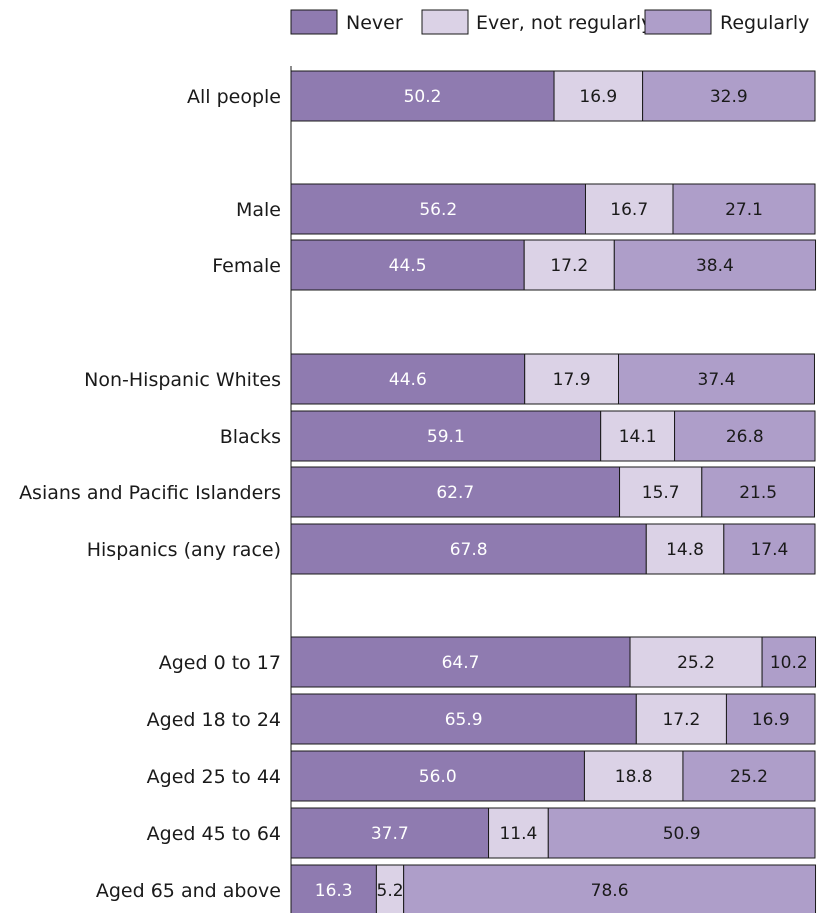 The image size is (822, 913). I want to click on legend-item-ever-not-regularly: Ever, not regularly, so click(536, 22).